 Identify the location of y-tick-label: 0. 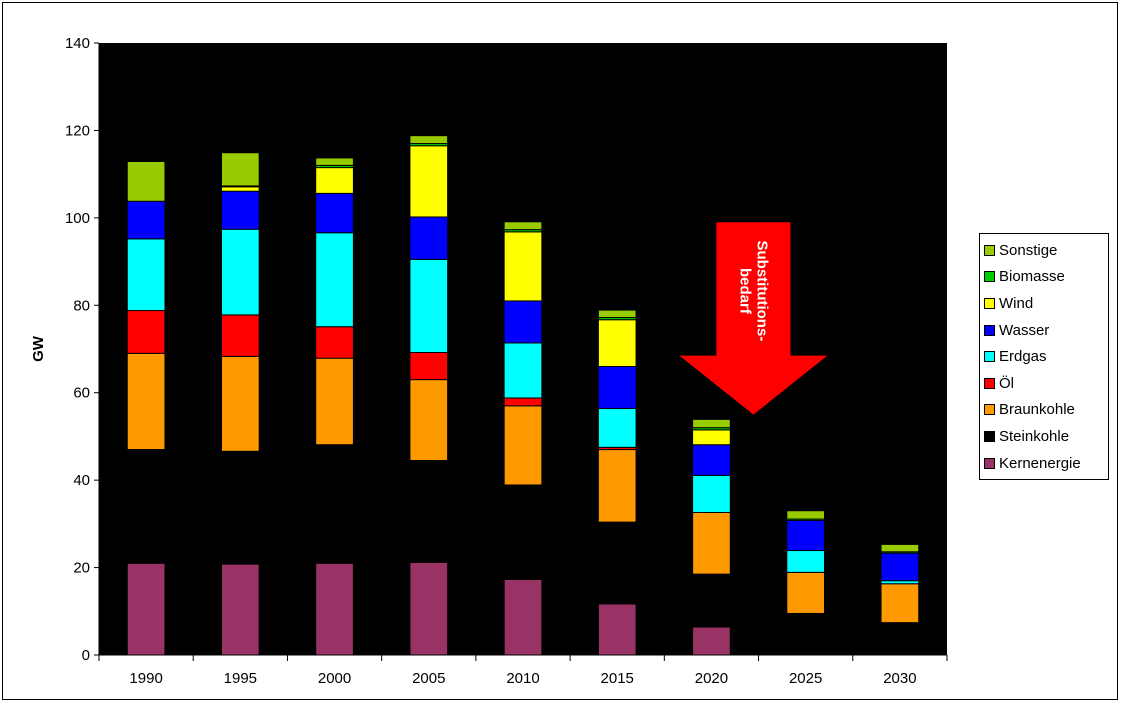
(86, 655).